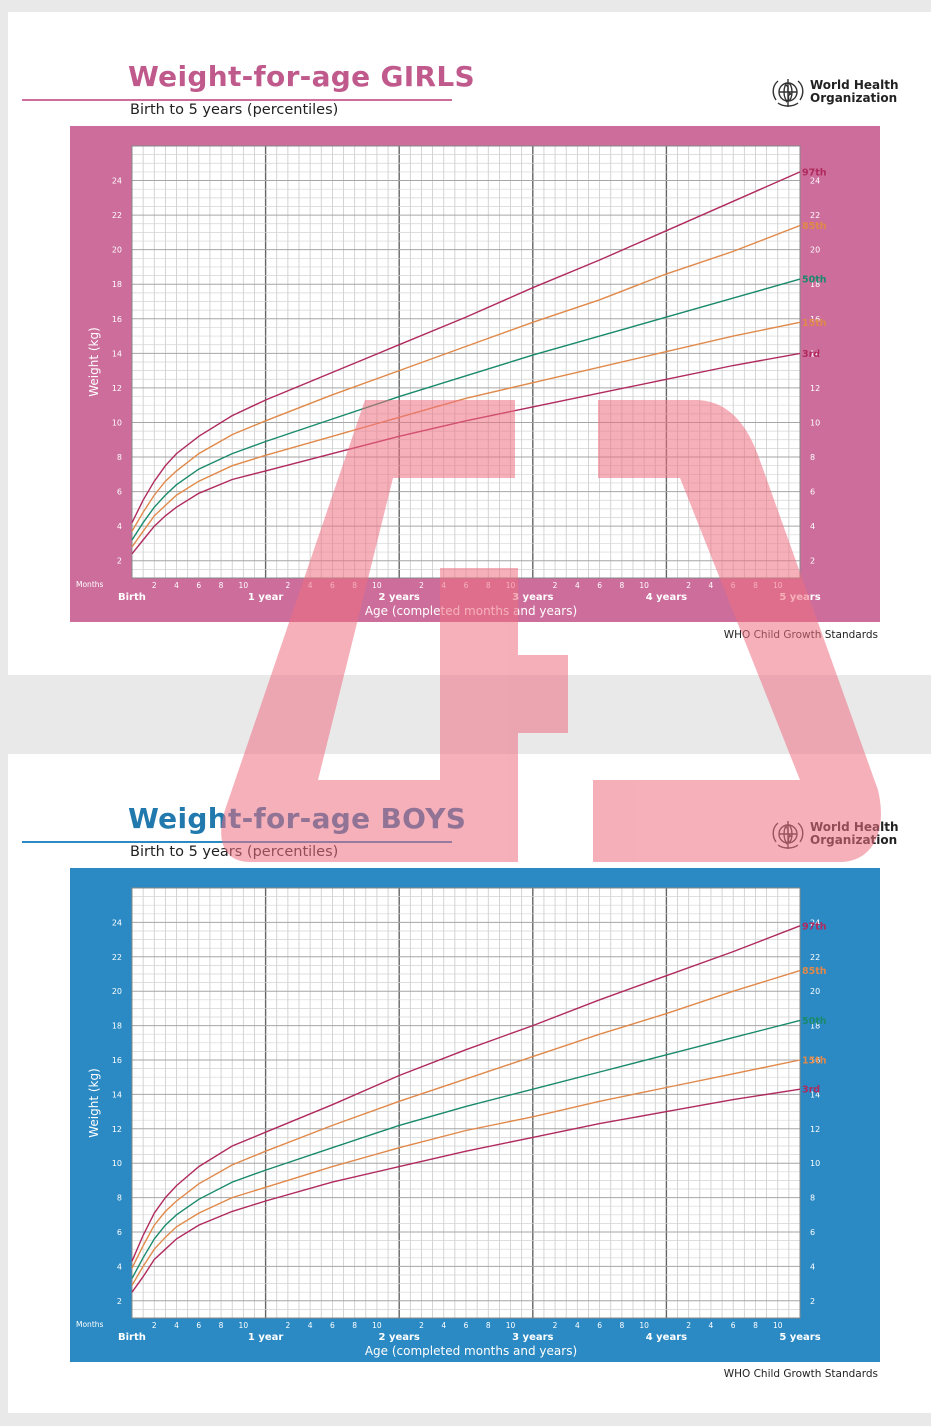  What do you see at coordinates (854, 85) in the screenshot?
I see `who-name-line-1: World Health` at bounding box center [854, 85].